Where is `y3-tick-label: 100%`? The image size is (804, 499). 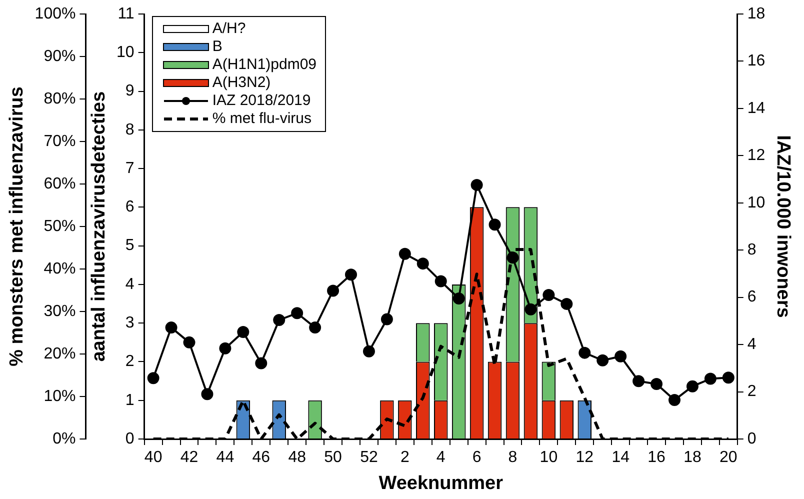 y3-tick-label: 100% is located at coordinates (55, 13).